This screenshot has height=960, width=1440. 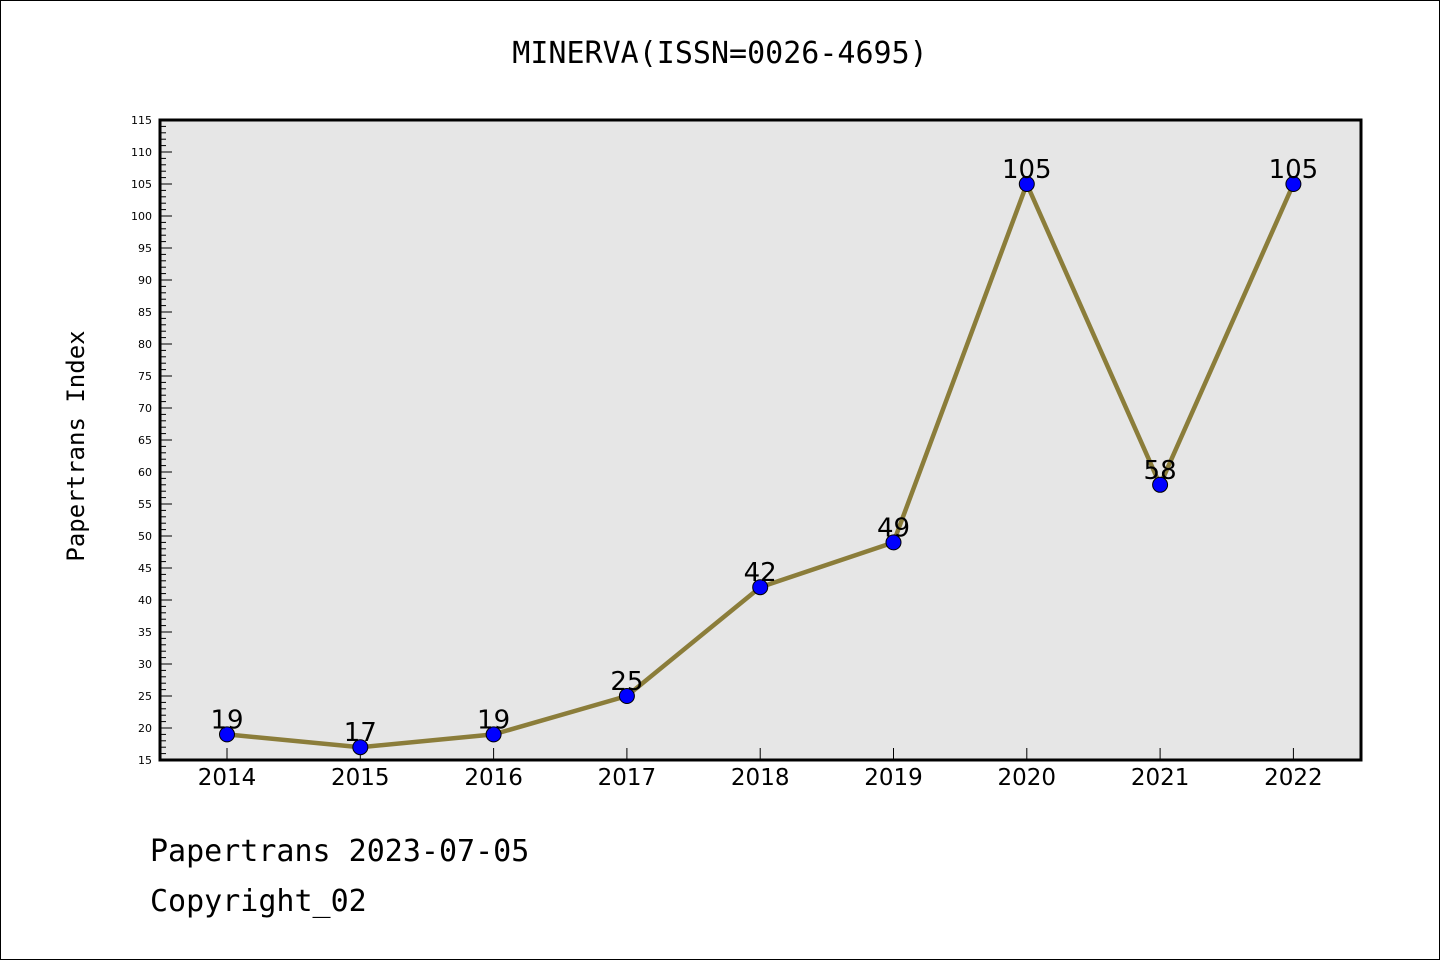 I want to click on x-tick-label: 2017, so click(x=627, y=778).